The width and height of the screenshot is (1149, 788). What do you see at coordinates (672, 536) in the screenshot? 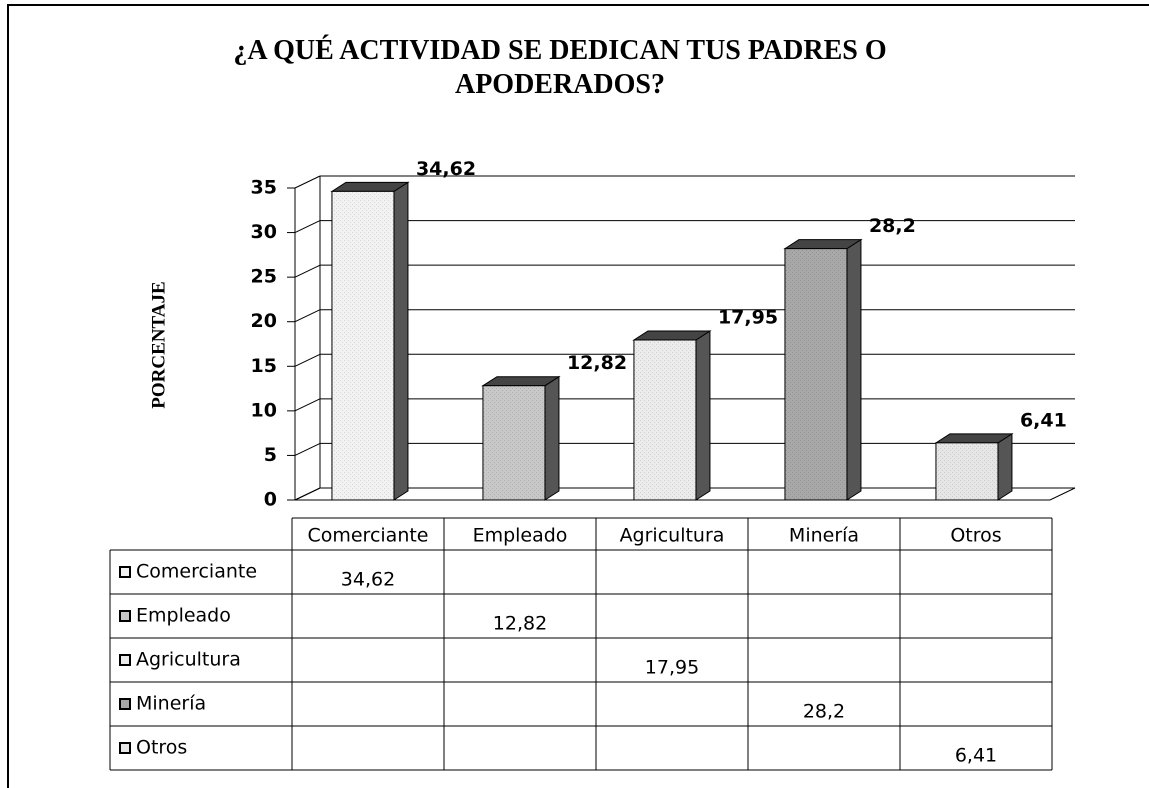
I see `table-header: Agricultura` at bounding box center [672, 536].